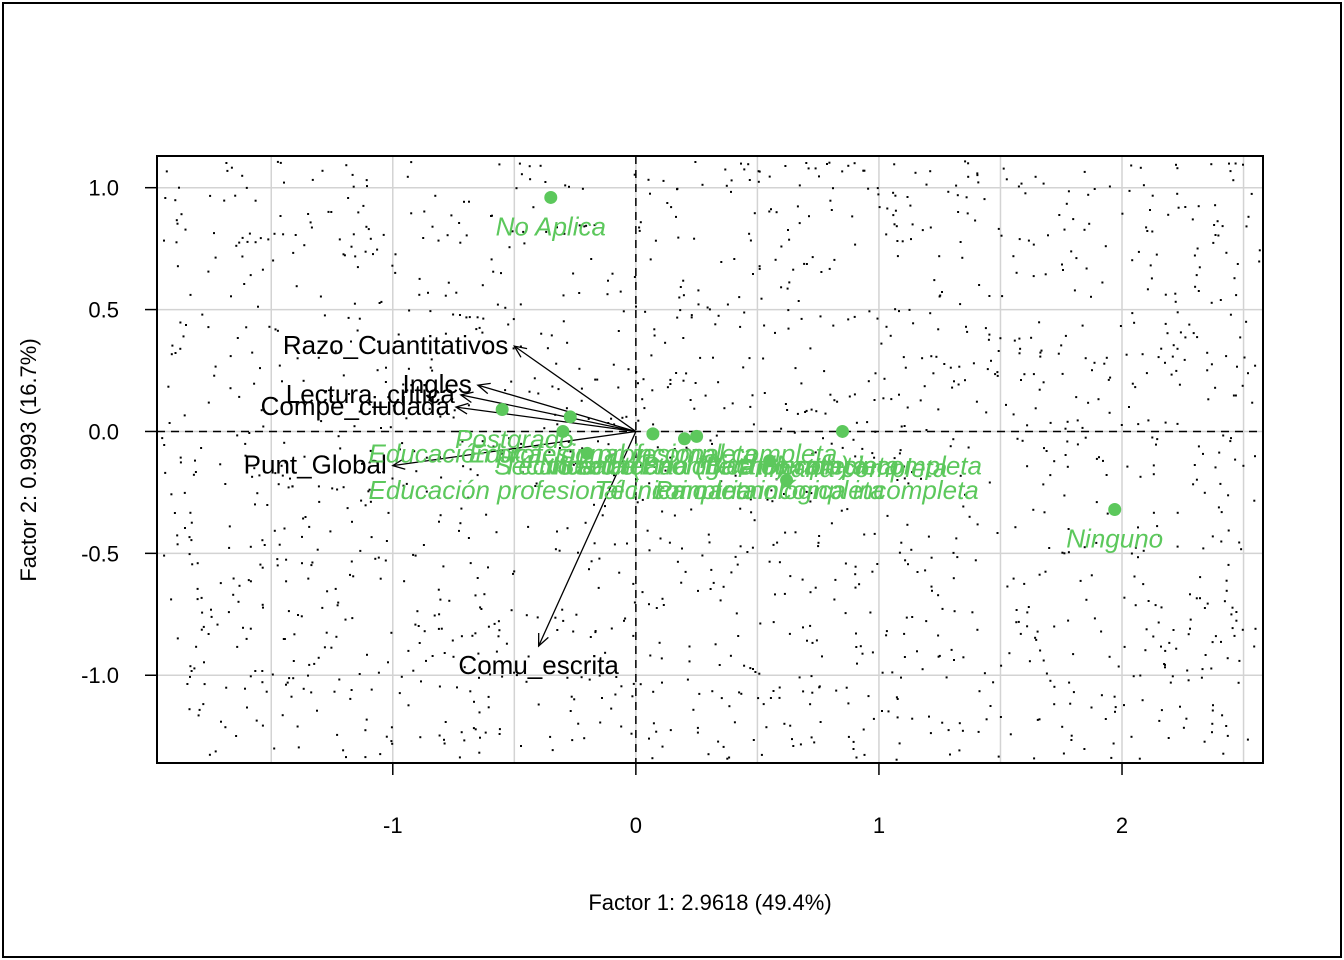  I want to click on category-label: Ninguno, so click(1114, 539).